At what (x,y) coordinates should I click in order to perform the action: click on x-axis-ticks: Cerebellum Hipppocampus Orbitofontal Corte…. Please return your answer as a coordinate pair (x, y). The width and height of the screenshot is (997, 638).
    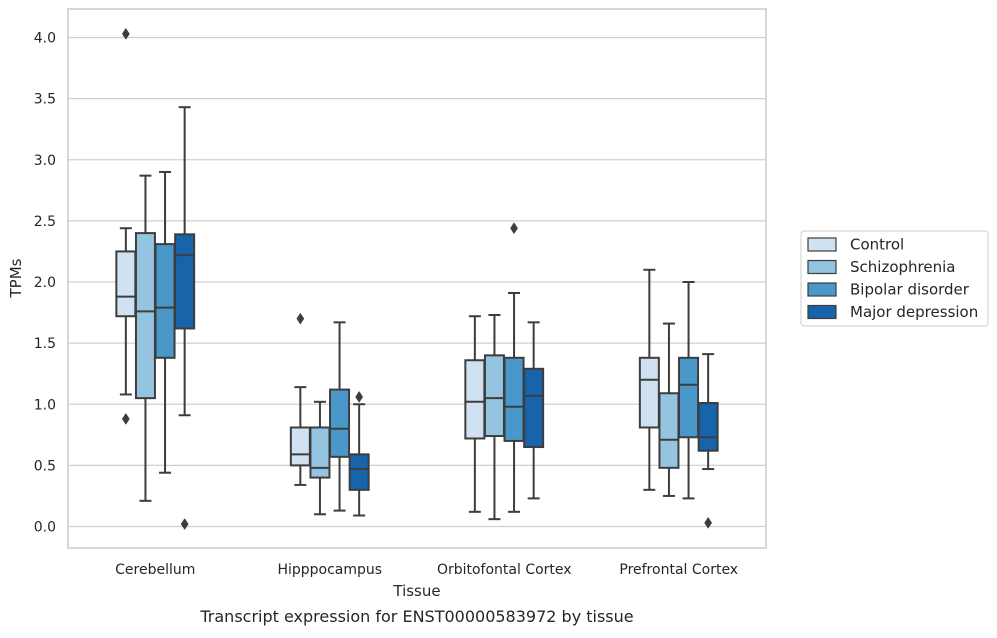
    Looking at the image, I should click on (426, 570).